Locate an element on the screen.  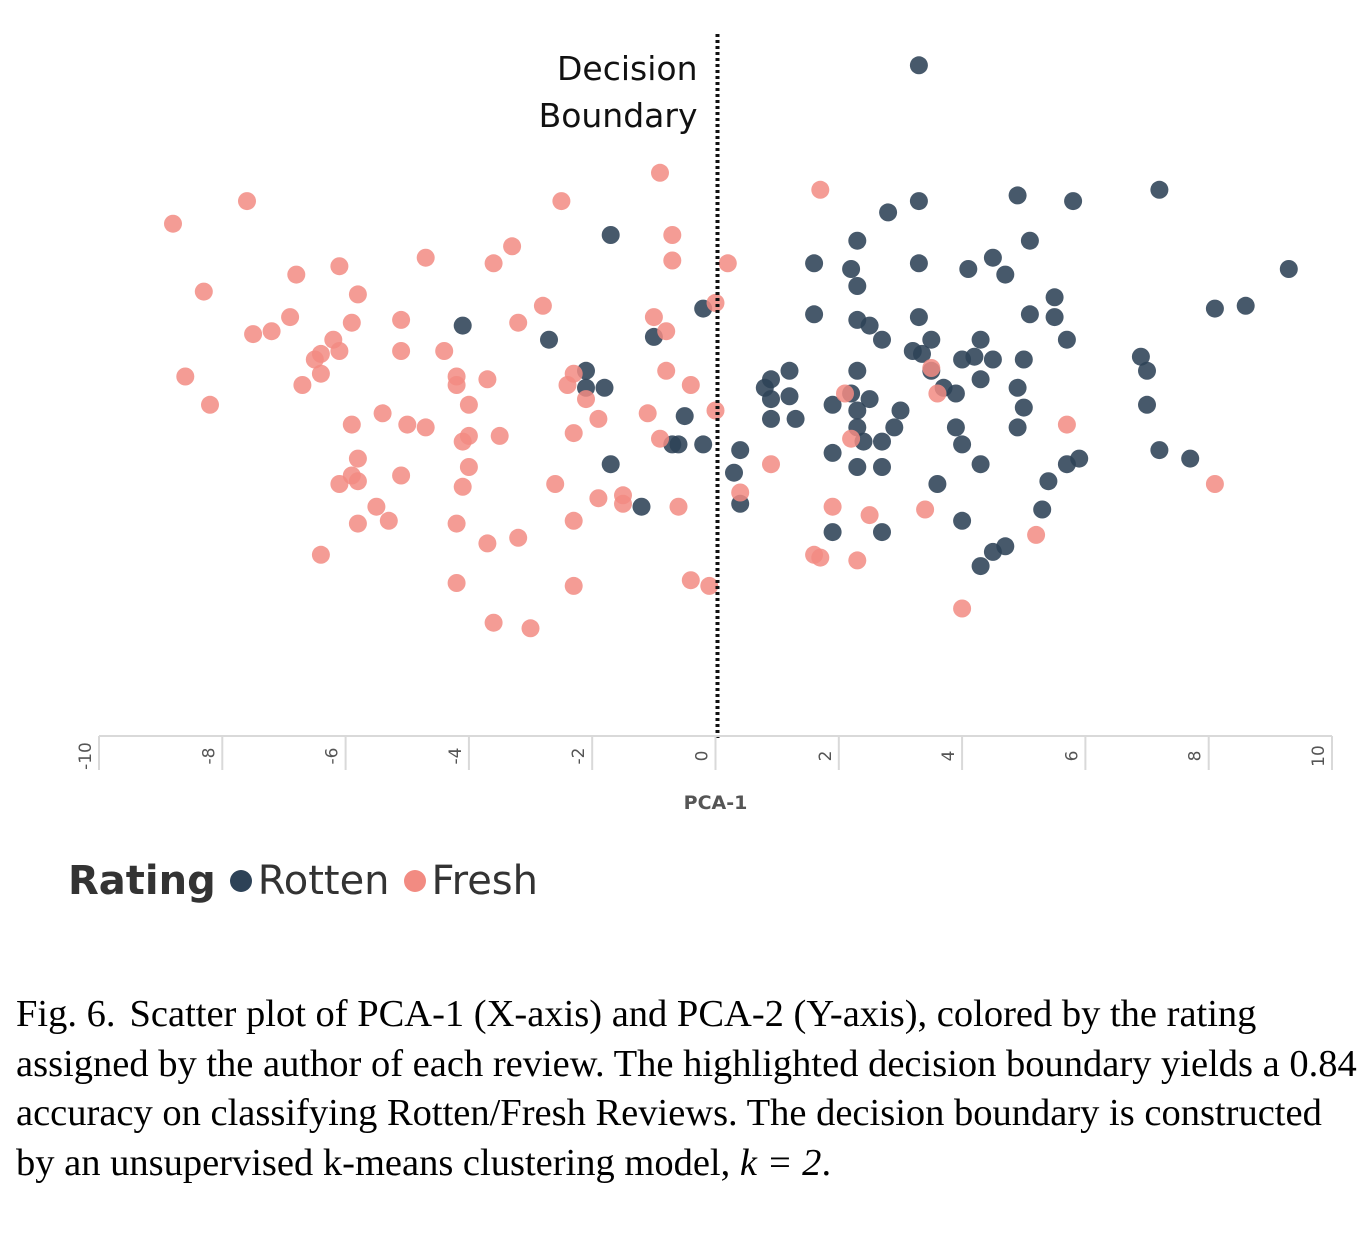
x-tick-label: 8 is located at coordinates (1196, 756).